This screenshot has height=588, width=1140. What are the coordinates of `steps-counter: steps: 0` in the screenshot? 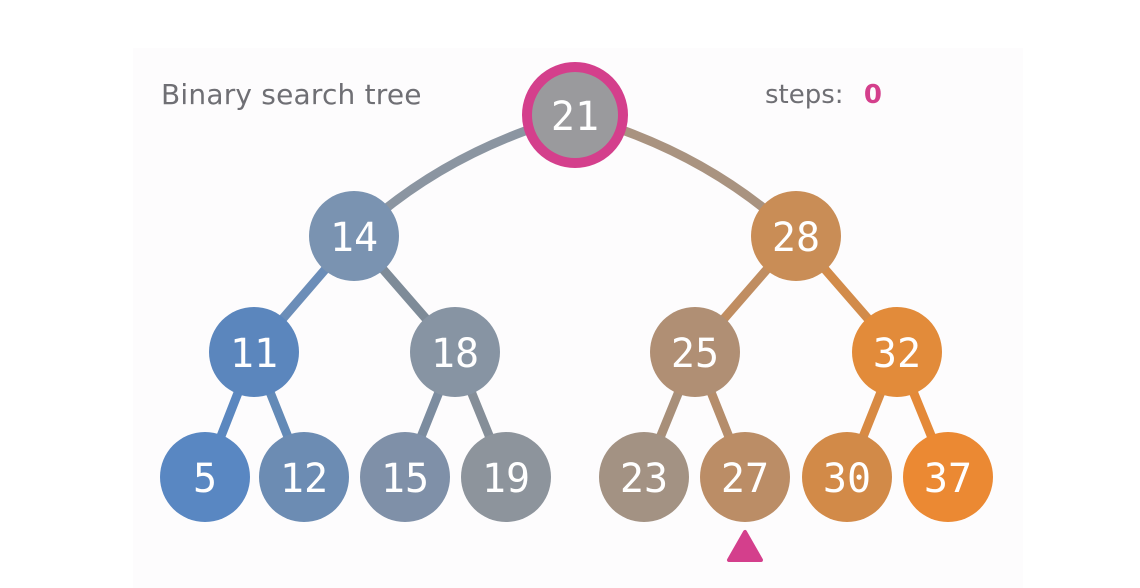 It's located at (823, 95).